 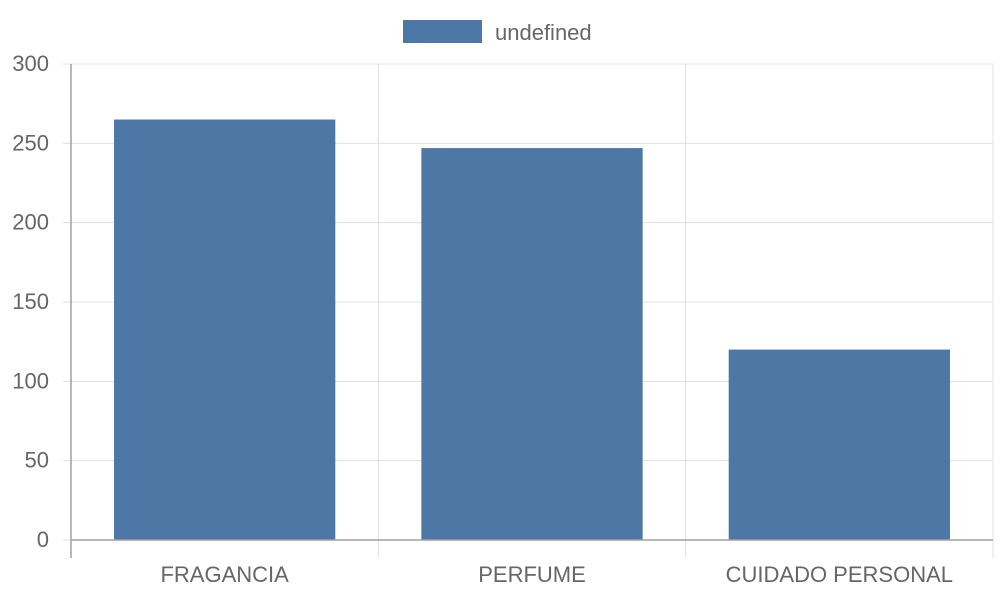 I want to click on y-axis-ticks: 0 50 100 150 200 250 300, so click(x=30, y=301).